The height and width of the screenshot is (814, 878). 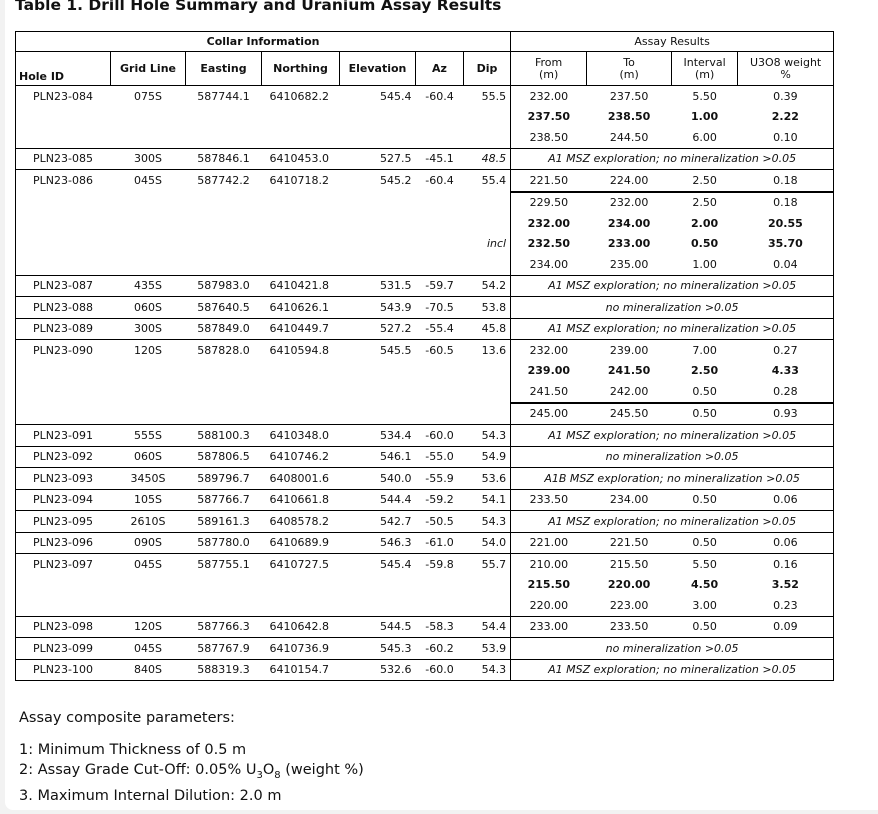 I want to click on easting: 589796.7, so click(x=223, y=478).